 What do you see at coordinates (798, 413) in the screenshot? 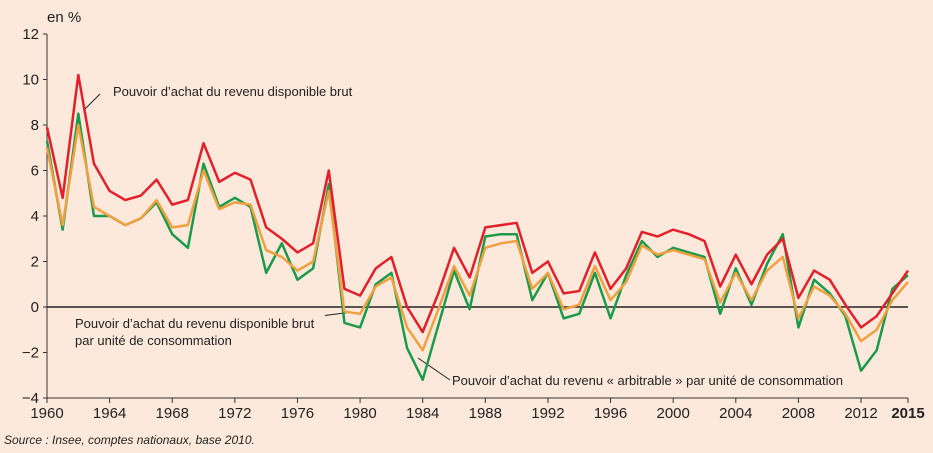
I see `x-tick-label: 2008` at bounding box center [798, 413].